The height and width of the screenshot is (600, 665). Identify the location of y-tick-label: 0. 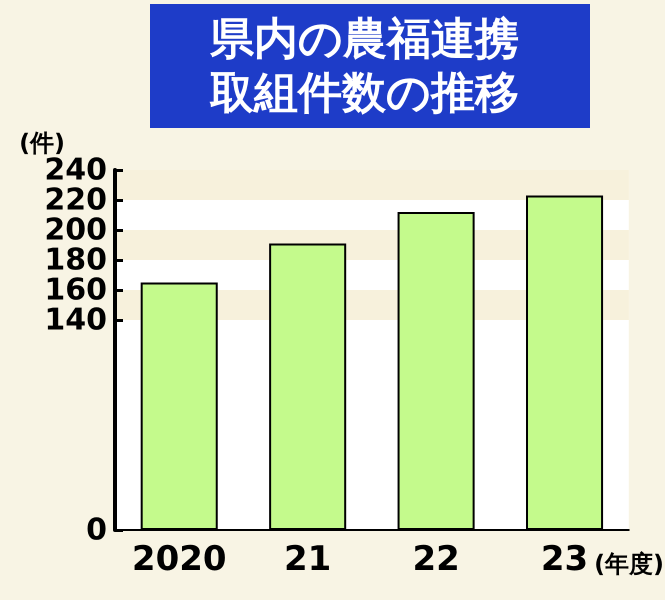
(96, 530).